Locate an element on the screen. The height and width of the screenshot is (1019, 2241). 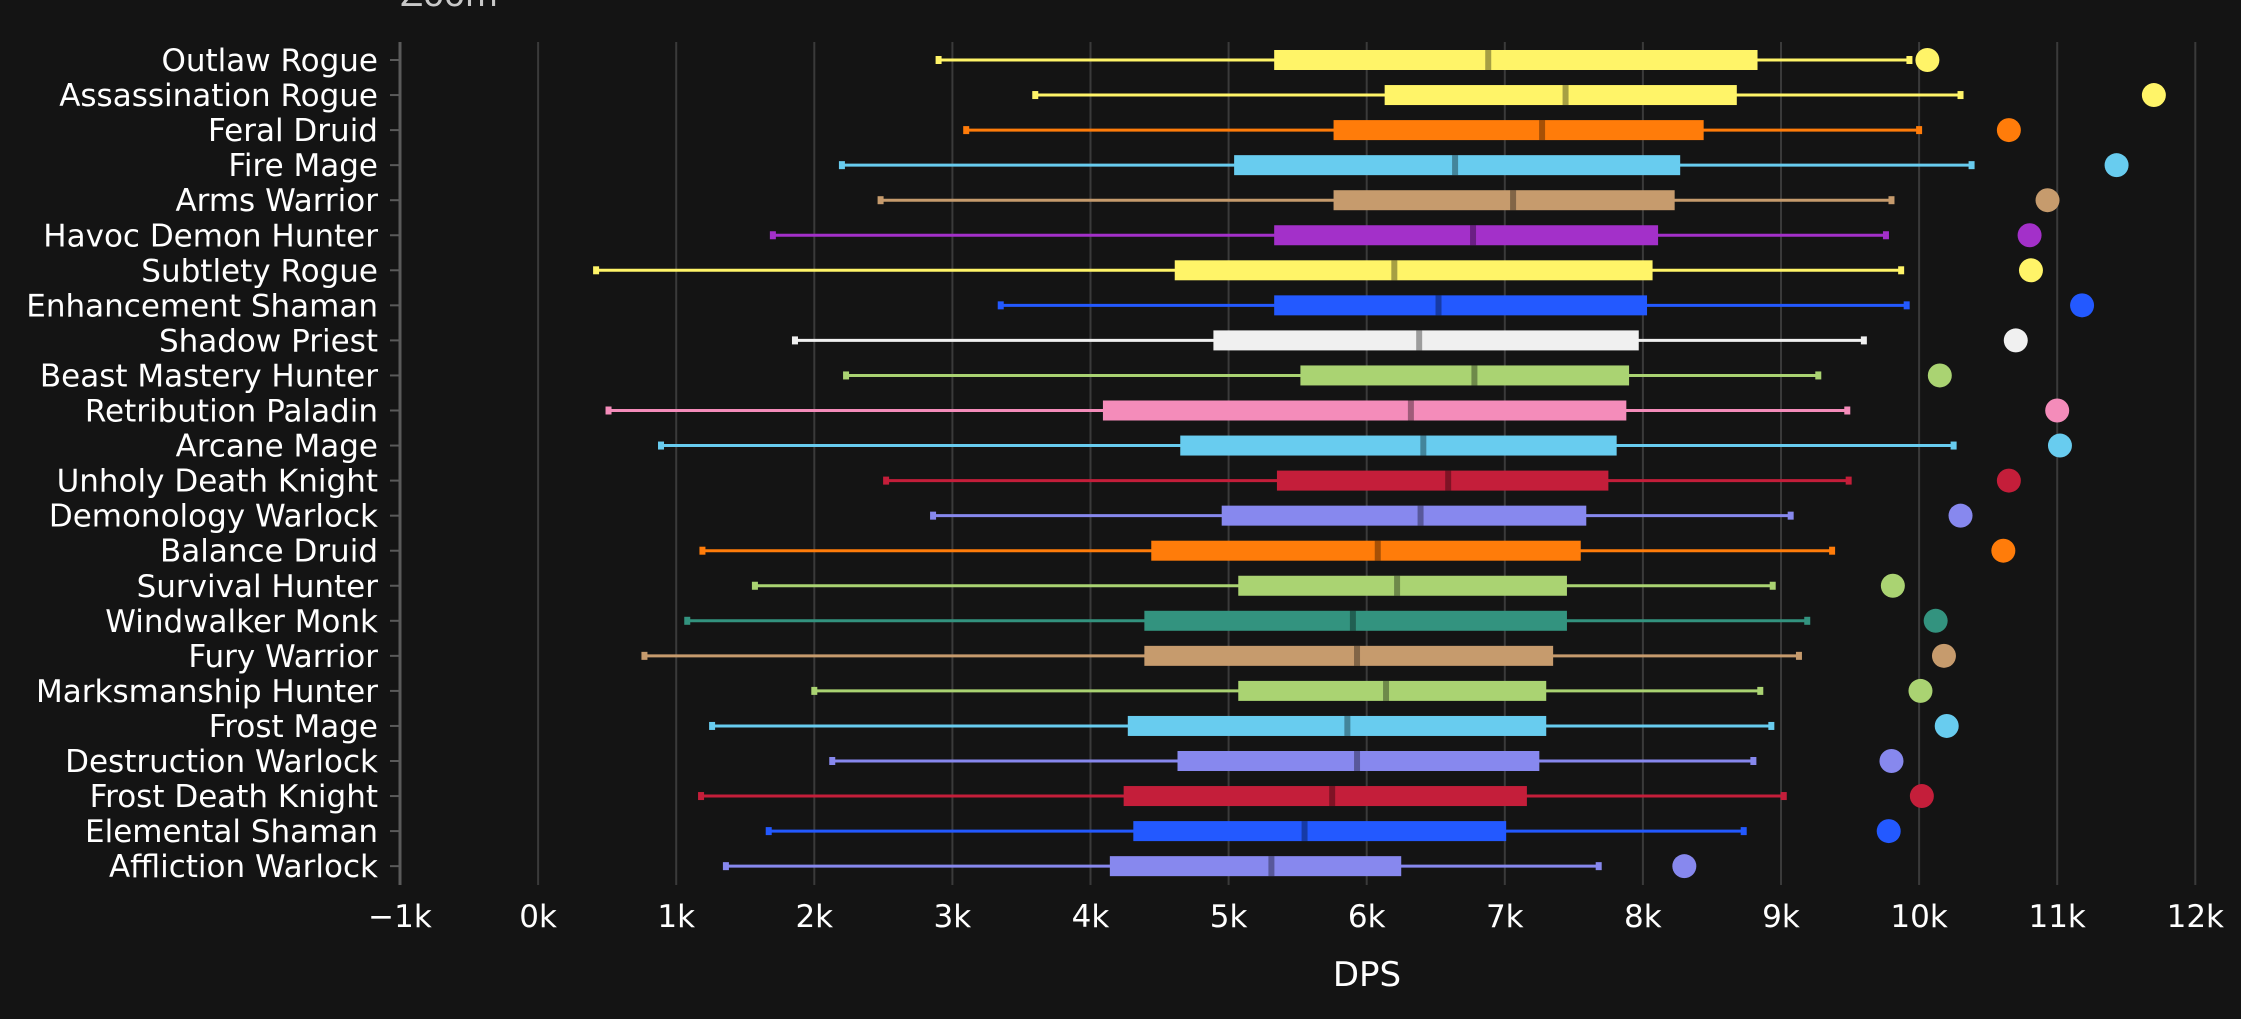
row-label: Windwalker Monk is located at coordinates (241, 622).